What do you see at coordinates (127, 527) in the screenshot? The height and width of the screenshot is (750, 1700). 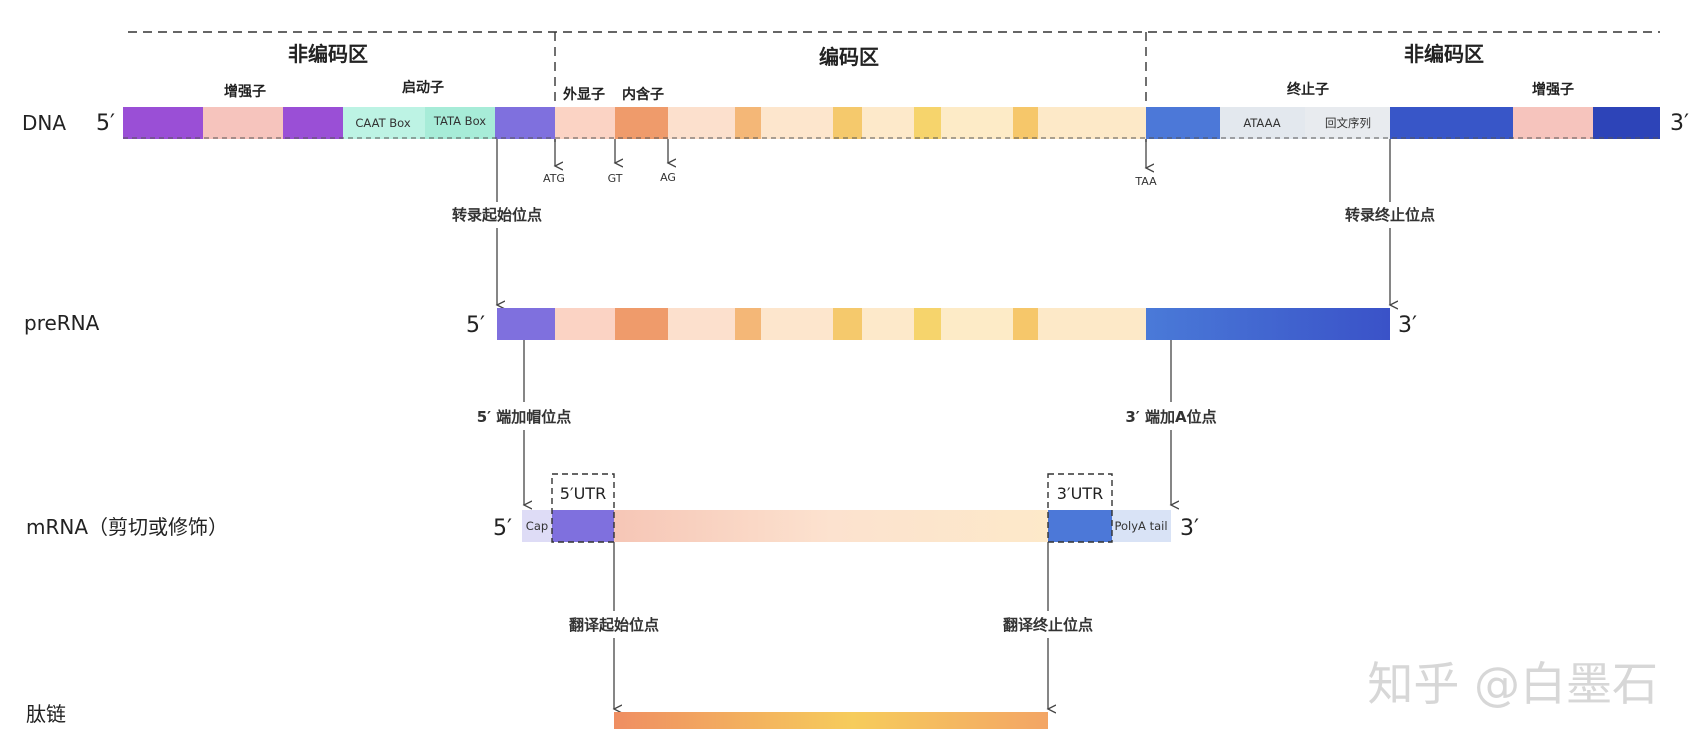 I see `row-label-mrna: mRNA（剪切或修饰）` at bounding box center [127, 527].